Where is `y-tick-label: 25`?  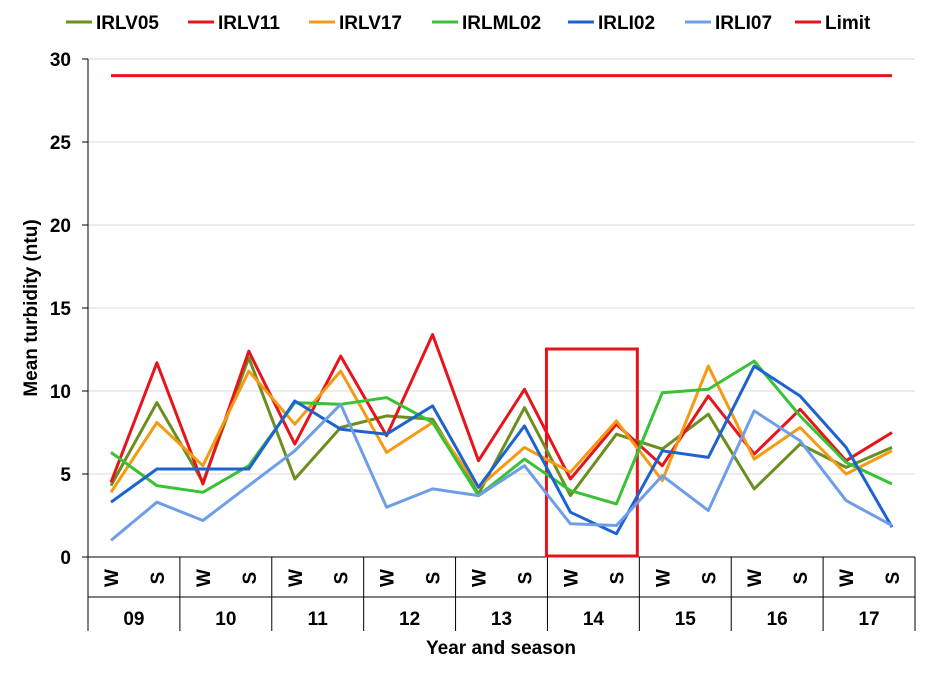 y-tick-label: 25 is located at coordinates (61, 143).